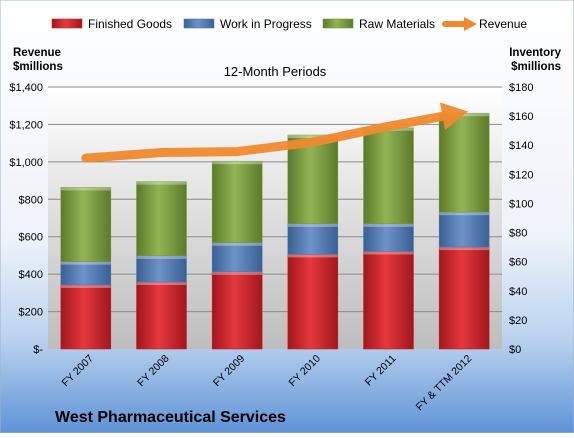 Image resolution: width=574 pixels, height=438 pixels. Describe the element at coordinates (536, 67) in the screenshot. I see `right-axis-label-line2: $millions` at that location.